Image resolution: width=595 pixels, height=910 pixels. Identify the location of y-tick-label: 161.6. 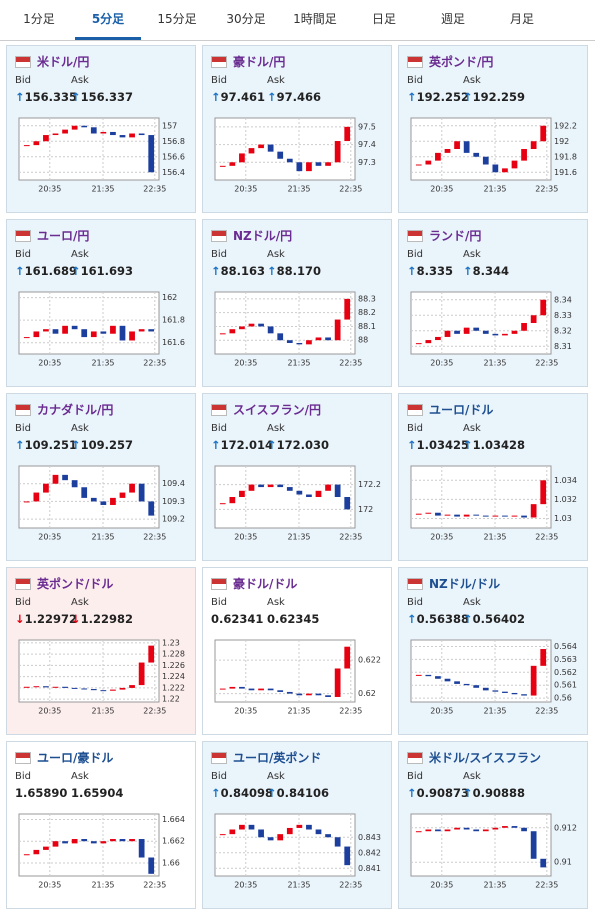
(173, 342).